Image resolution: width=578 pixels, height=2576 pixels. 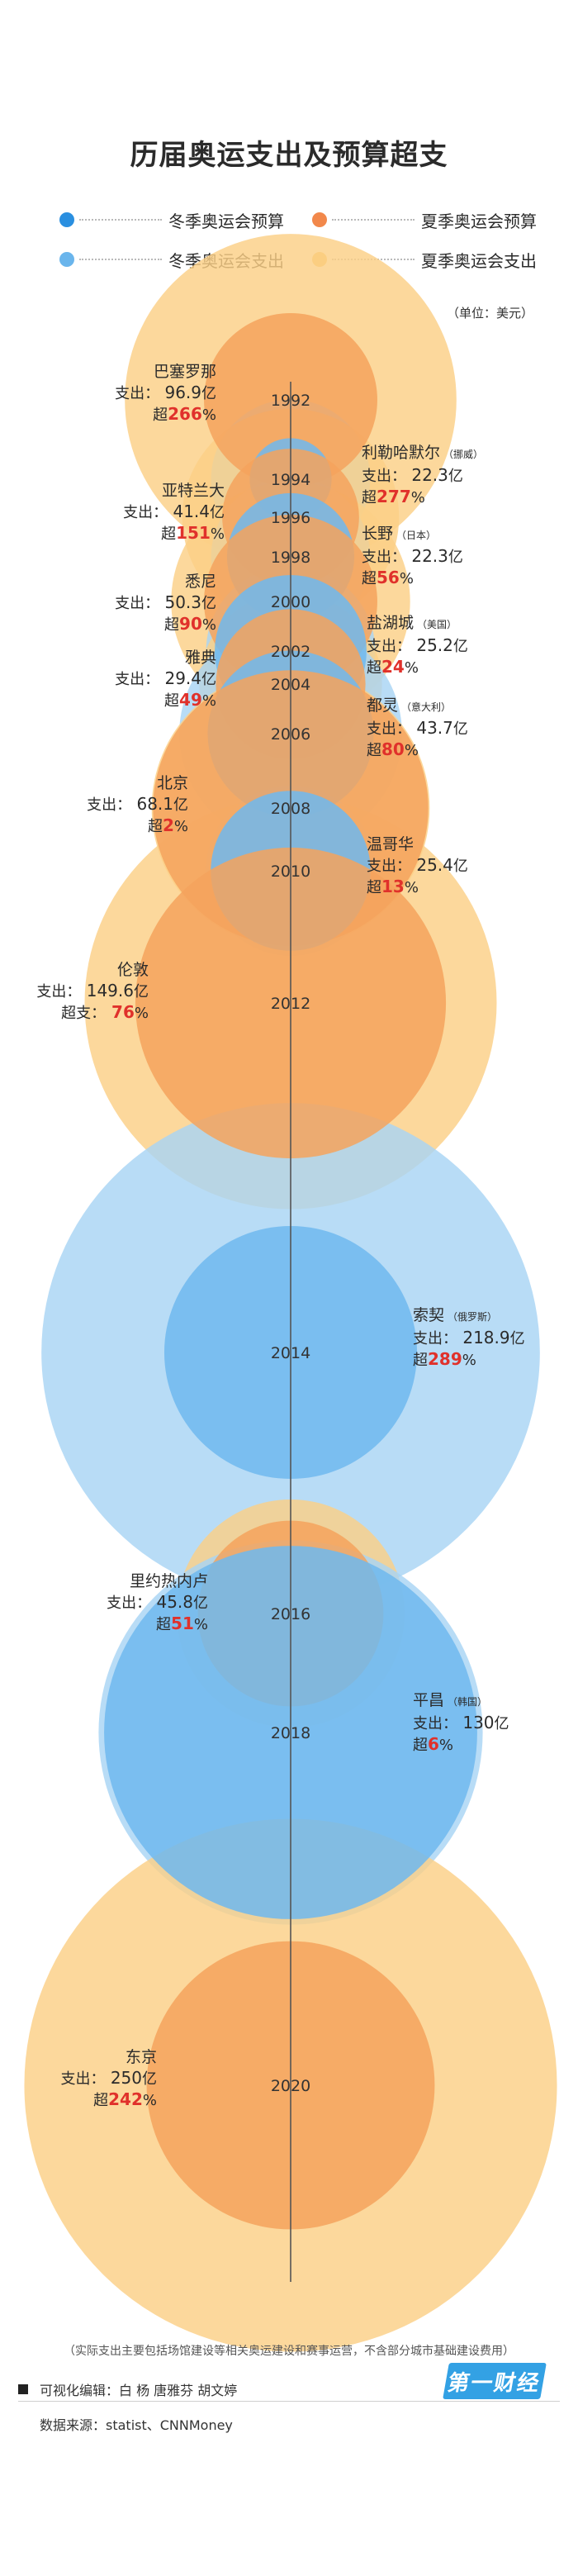 What do you see at coordinates (290, 602) in the screenshot?
I see `year-label-2000: 2000` at bounding box center [290, 602].